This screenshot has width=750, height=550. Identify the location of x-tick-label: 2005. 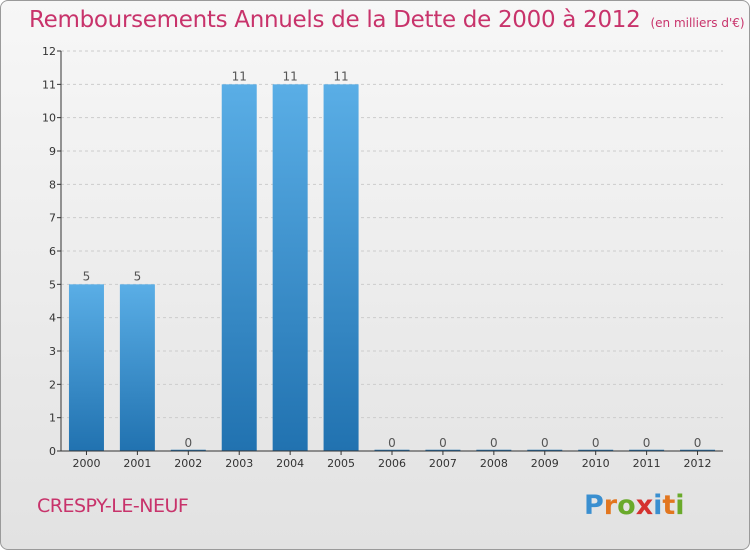
(341, 463).